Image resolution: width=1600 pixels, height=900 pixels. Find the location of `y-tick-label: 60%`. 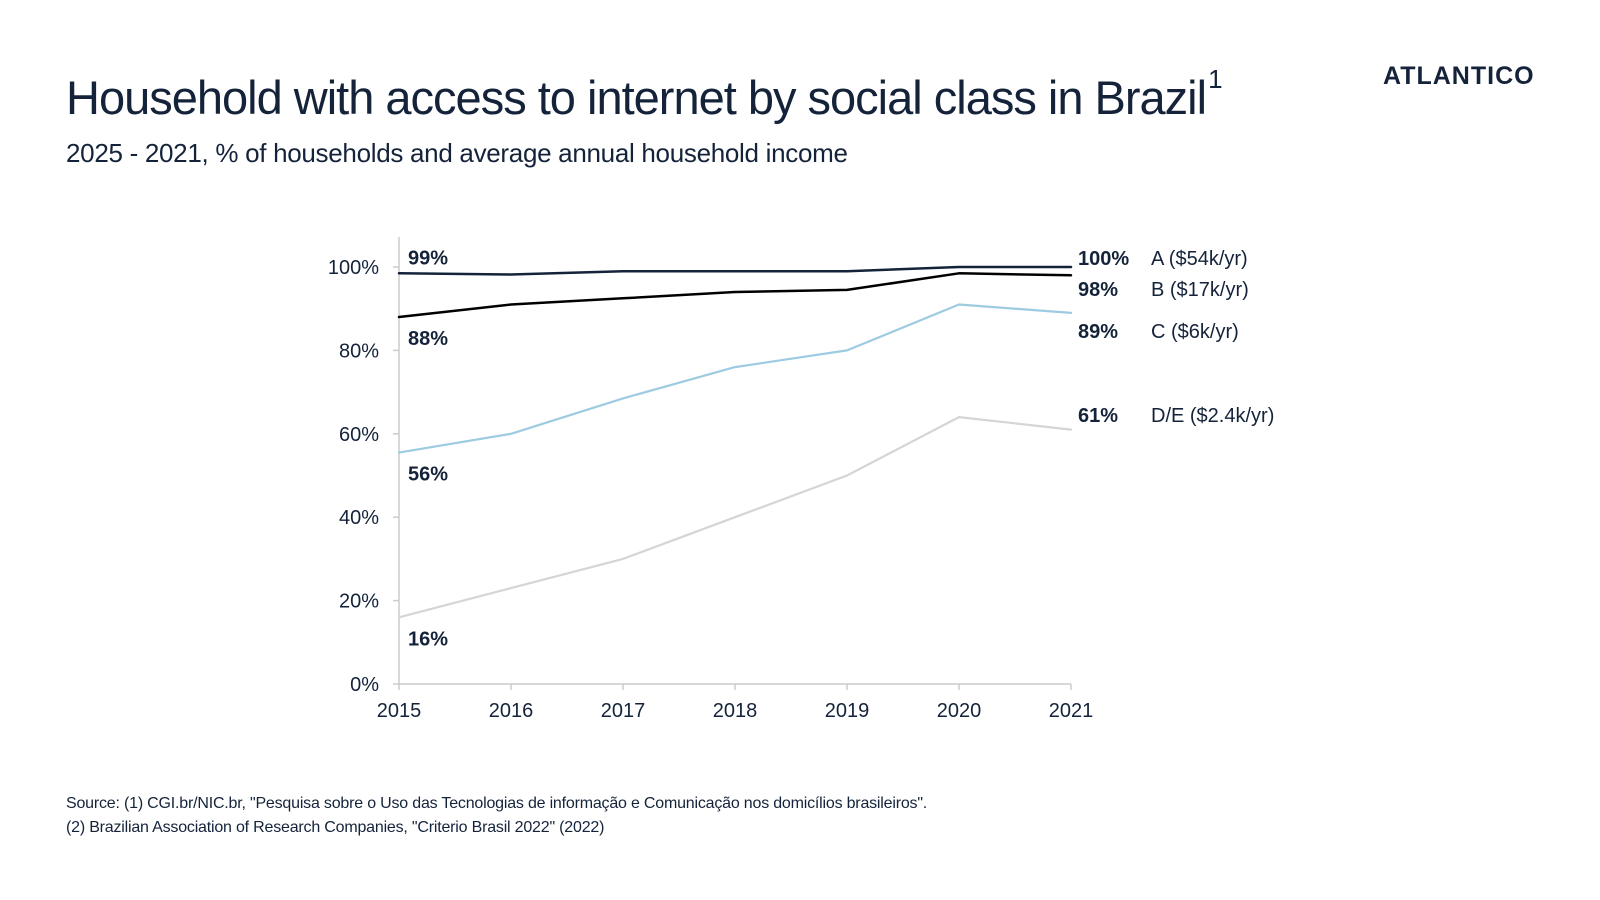

y-tick-label: 60% is located at coordinates (359, 435).